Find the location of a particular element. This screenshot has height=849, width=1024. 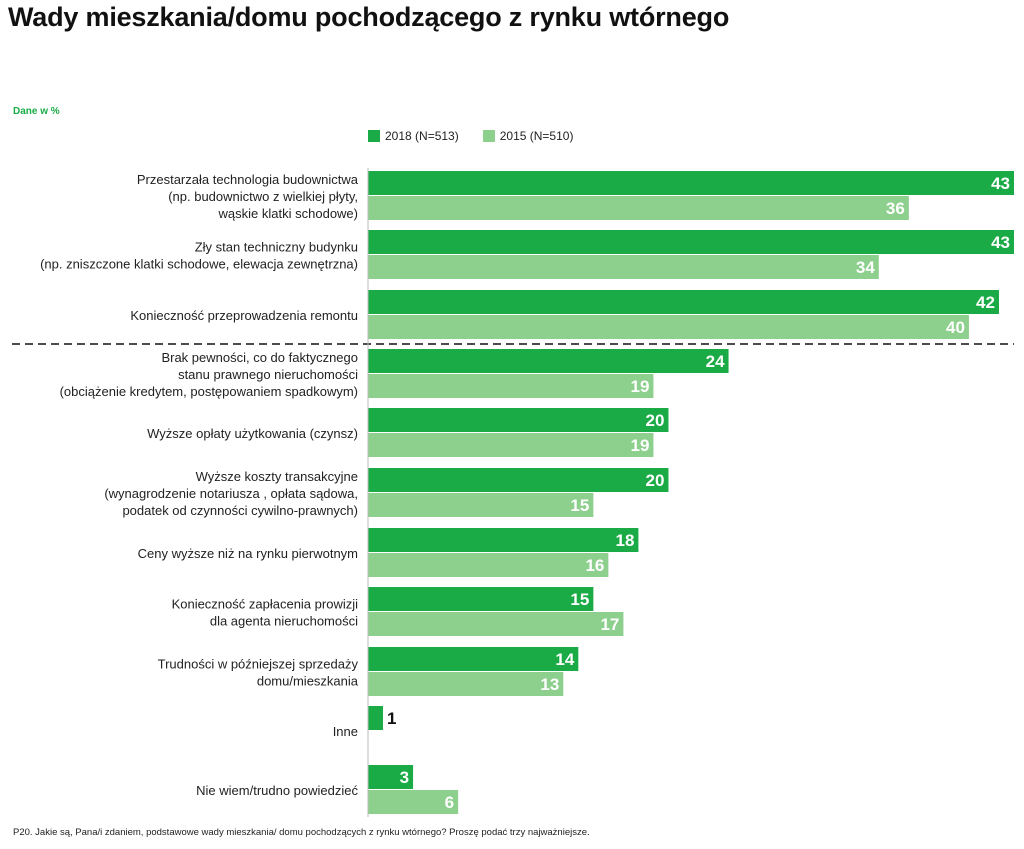

legend-label-2015: 2015 (N=510) is located at coordinates (536, 136).